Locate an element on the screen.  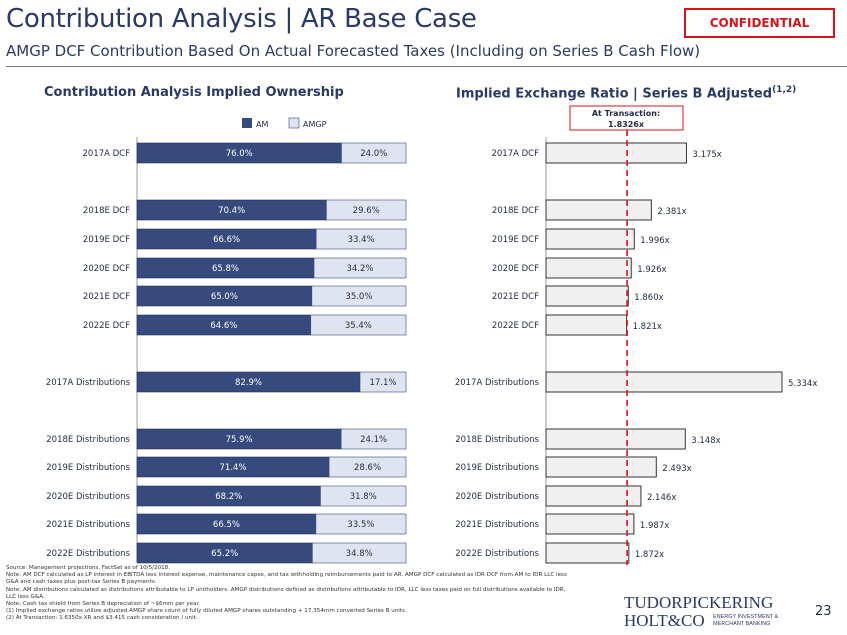
exchange-category-label: 2021E DCF is located at coordinates (515, 297).